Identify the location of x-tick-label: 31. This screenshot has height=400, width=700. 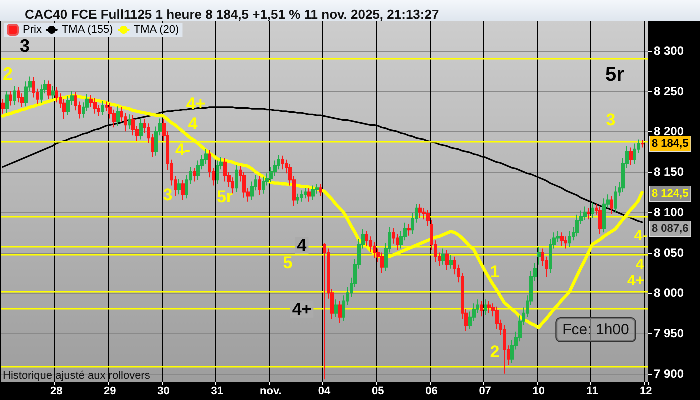
(217, 392).